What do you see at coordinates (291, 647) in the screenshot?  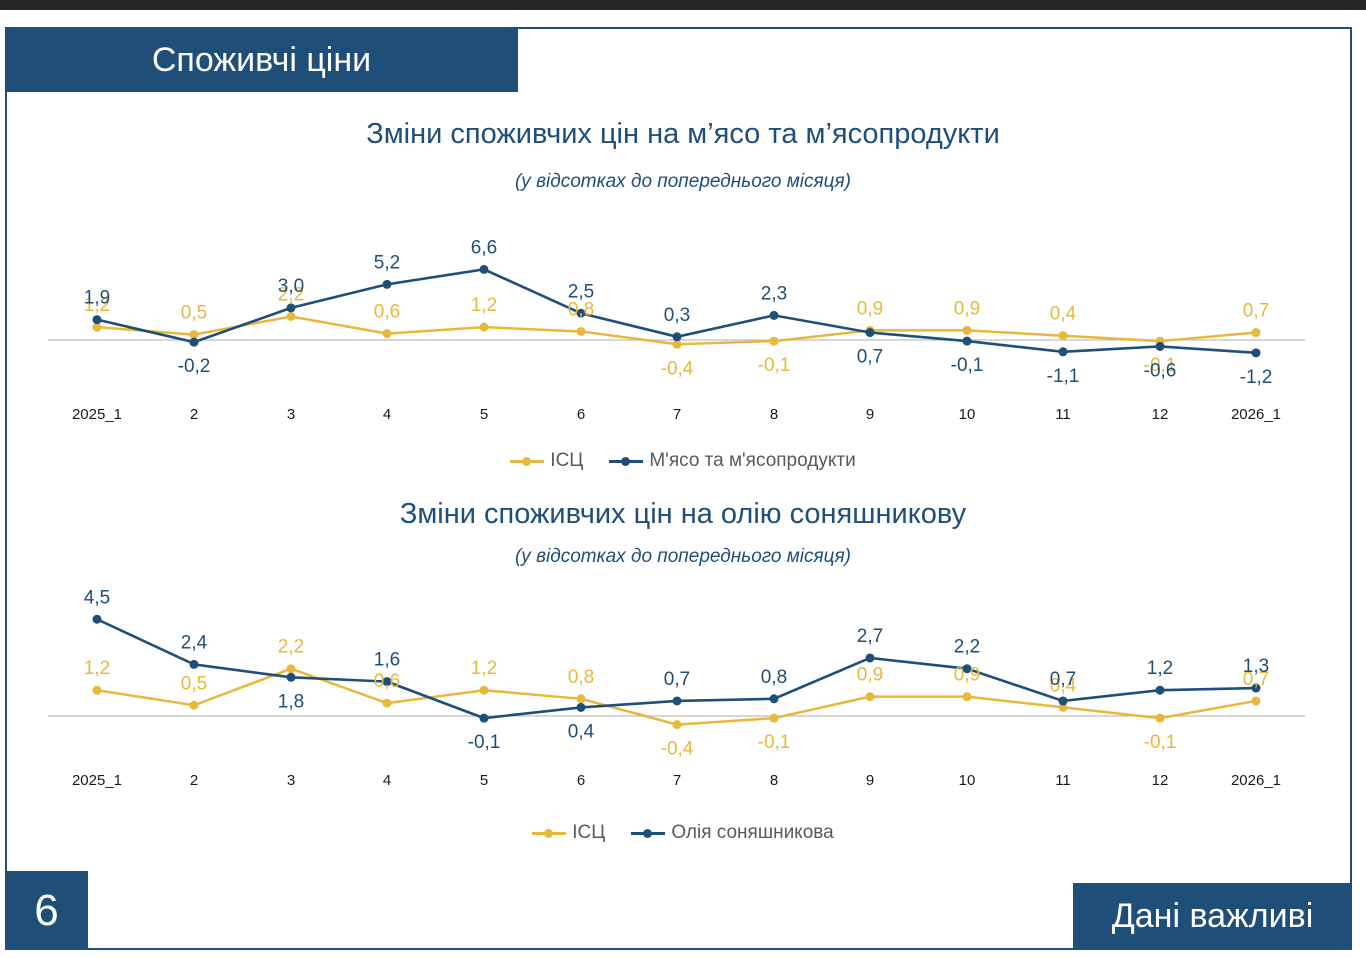 I see `data-label-cpi: 2,2` at bounding box center [291, 647].